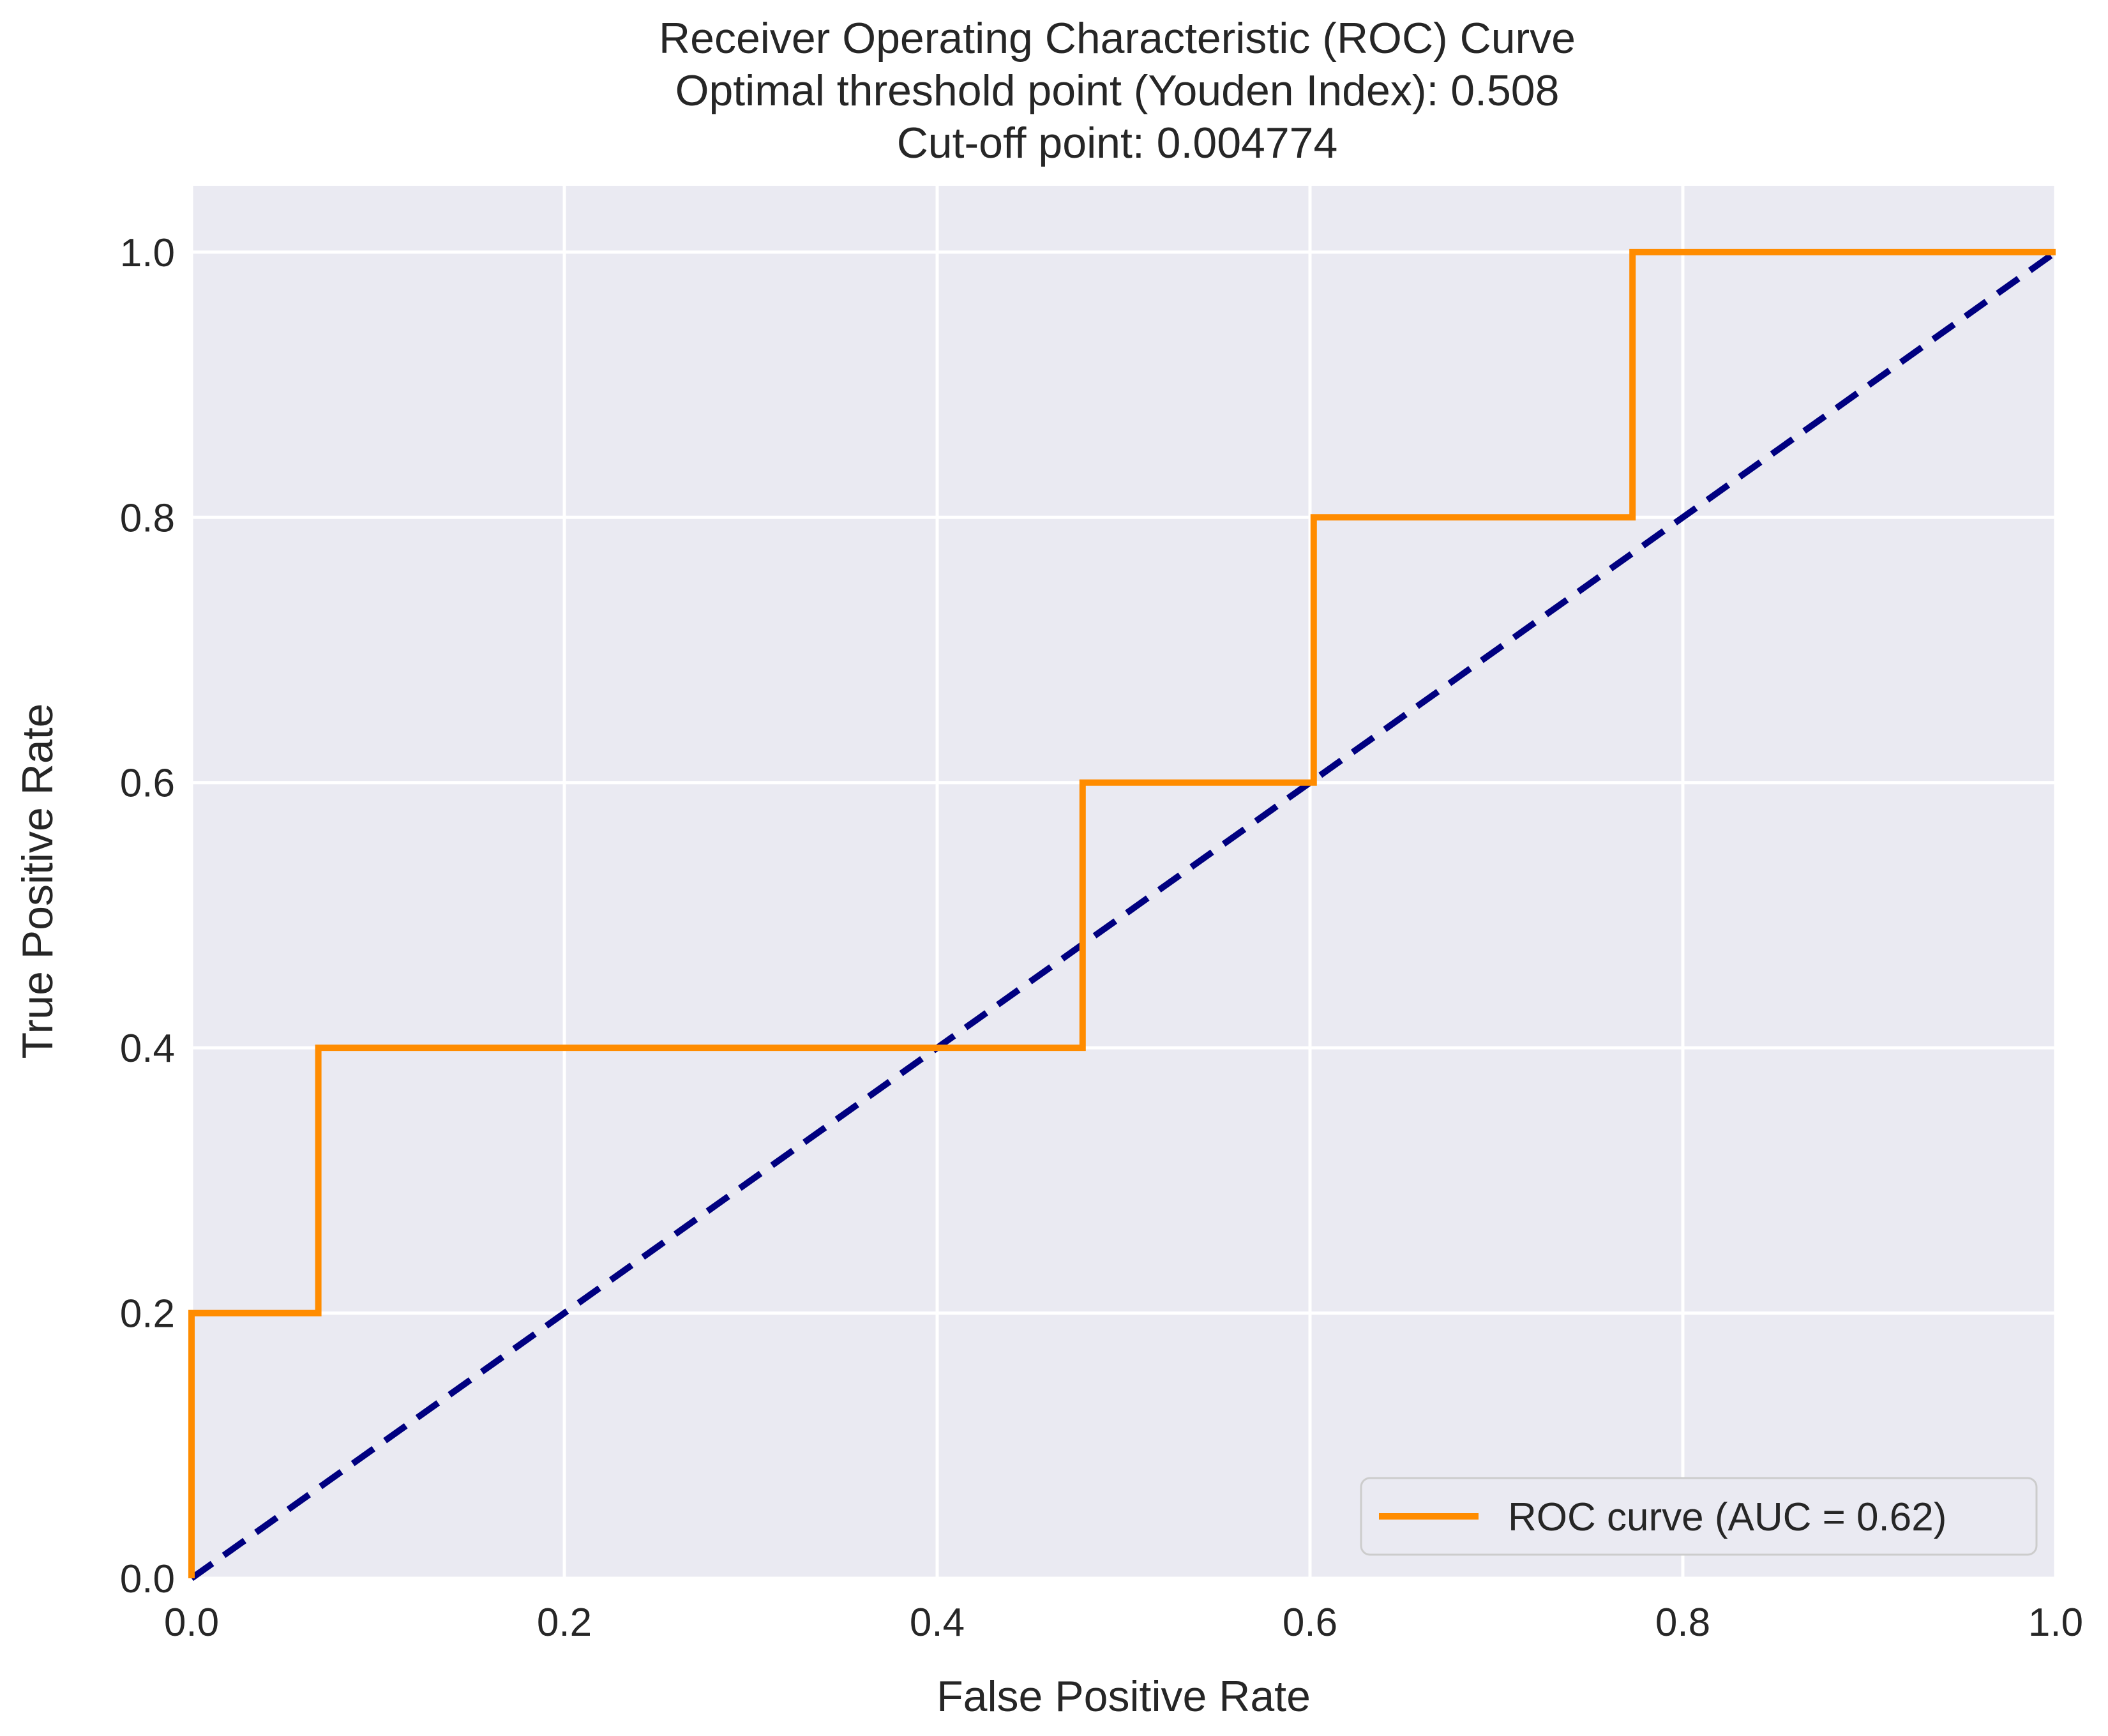 The width and height of the screenshot is (2108, 1736). I want to click on y-tick-label-1: 0.2, so click(147, 1314).